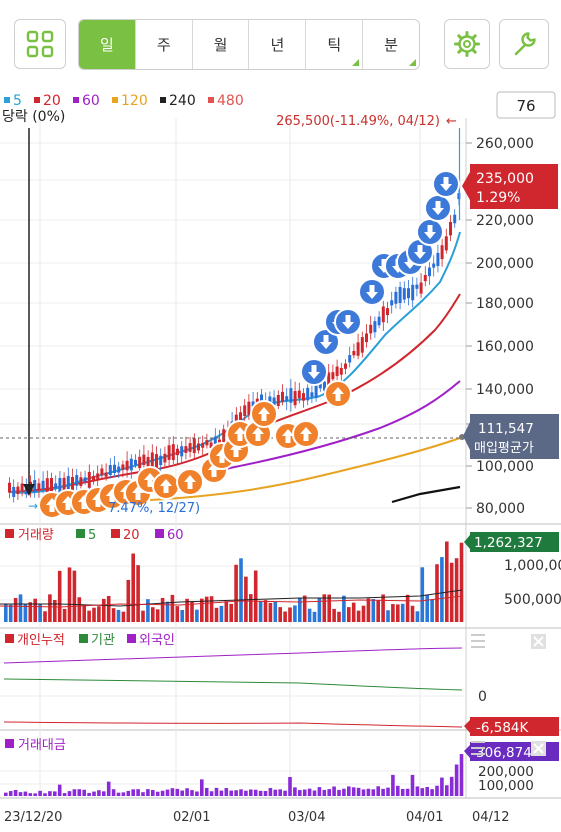 This screenshot has height=832, width=561. Describe the element at coordinates (42, 745) in the screenshot. I see `amount-title: 거래대금` at that location.